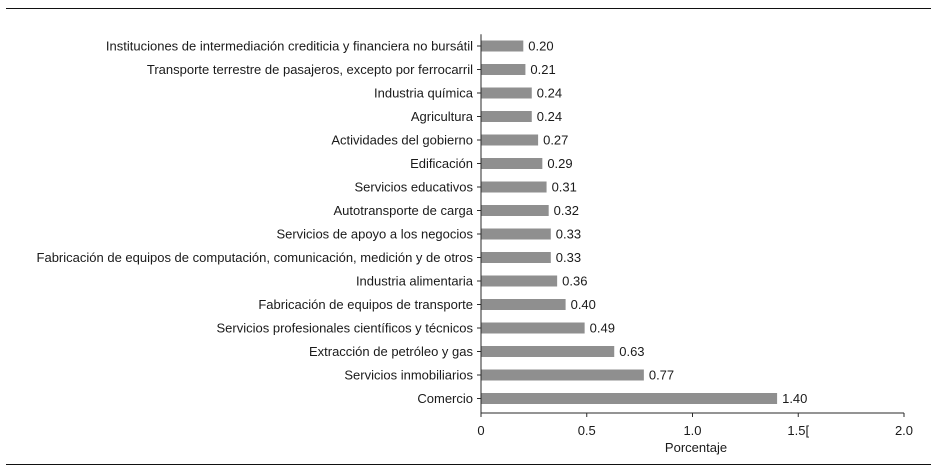 This screenshot has width=937, height=475. I want to click on bottom-rule, so click(468, 464).